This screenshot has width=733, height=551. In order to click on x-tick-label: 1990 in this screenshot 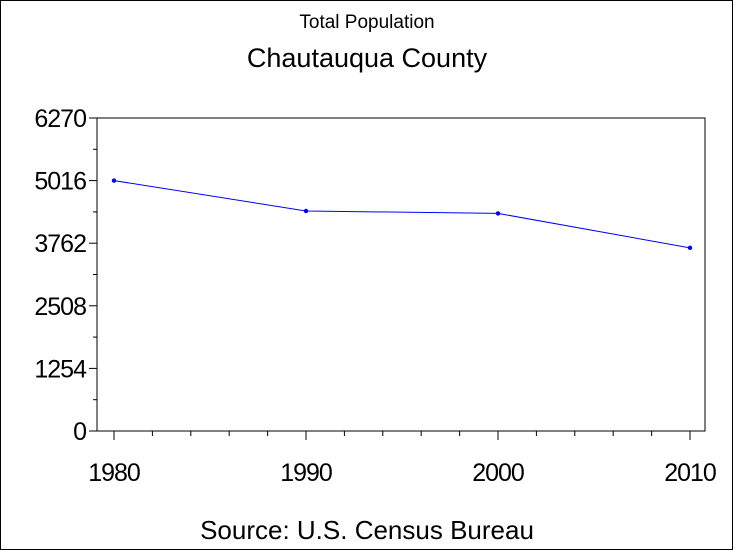, I will do `click(306, 473)`.